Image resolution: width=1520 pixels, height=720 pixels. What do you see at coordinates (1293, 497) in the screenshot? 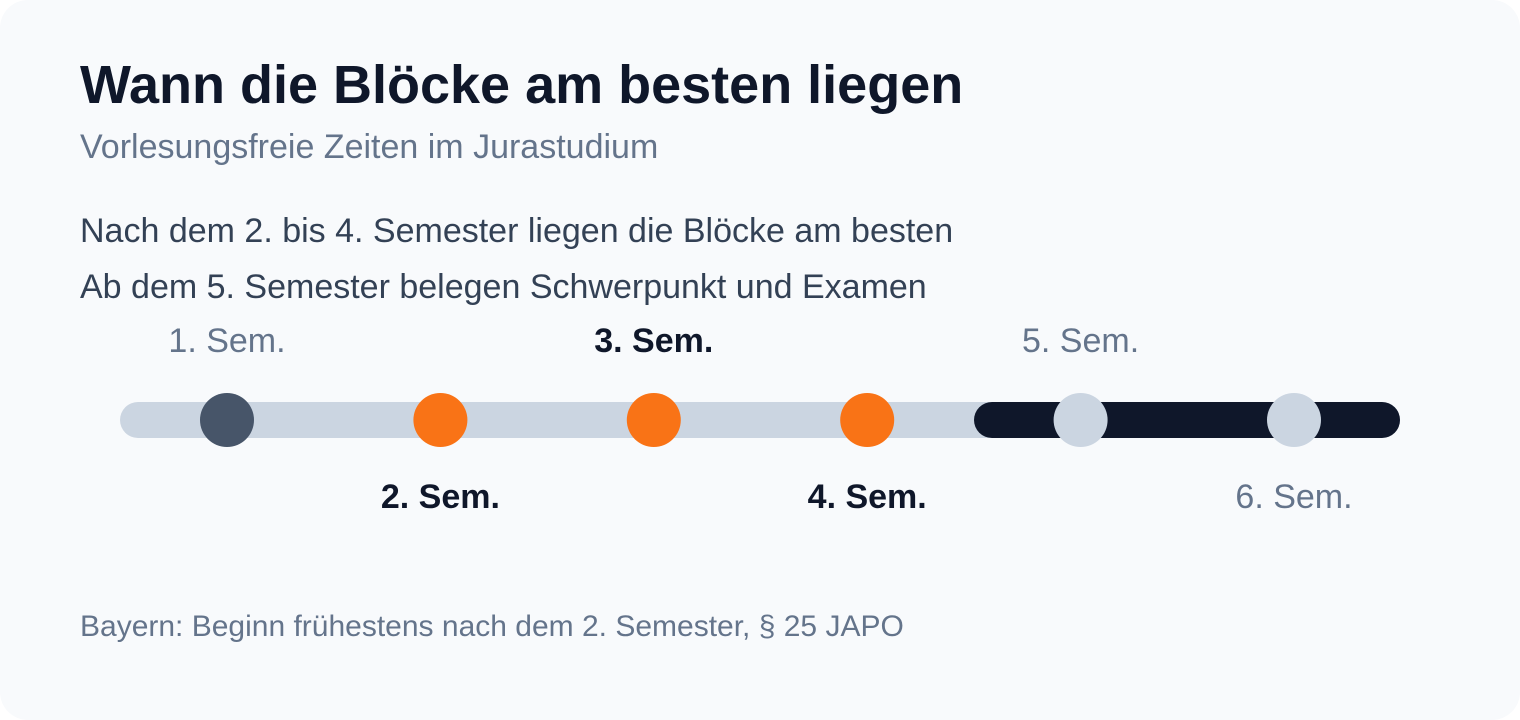
I see `semester-label-6: 6. Sem.` at bounding box center [1293, 497].